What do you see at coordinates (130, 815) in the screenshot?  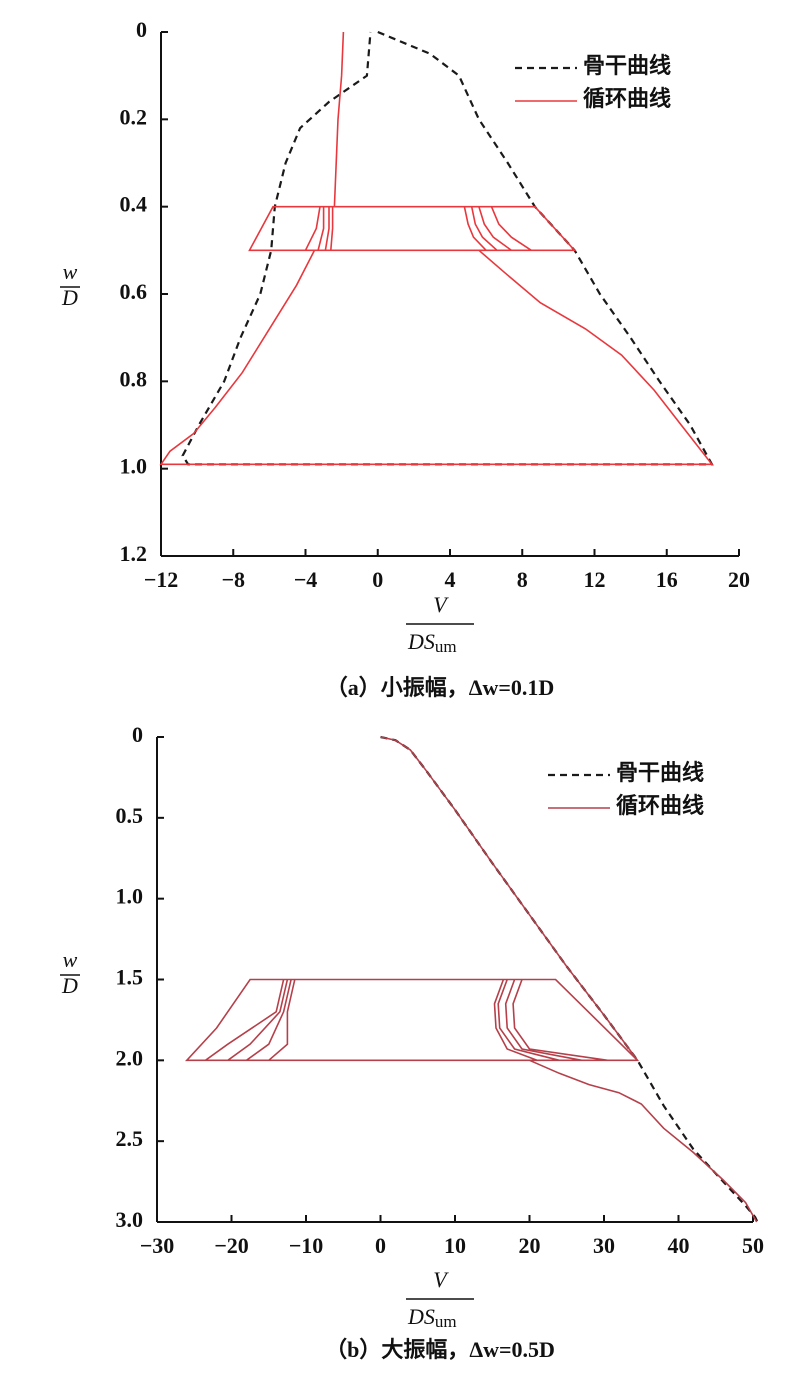 I see `y-tick-label: 0.5` at bounding box center [130, 815].